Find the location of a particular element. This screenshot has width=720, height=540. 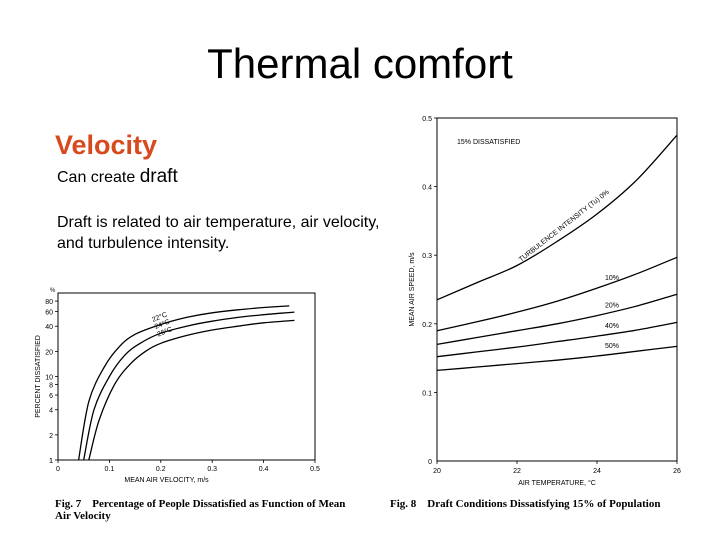

fig7-label: Fig. 7 is located at coordinates (68, 504).